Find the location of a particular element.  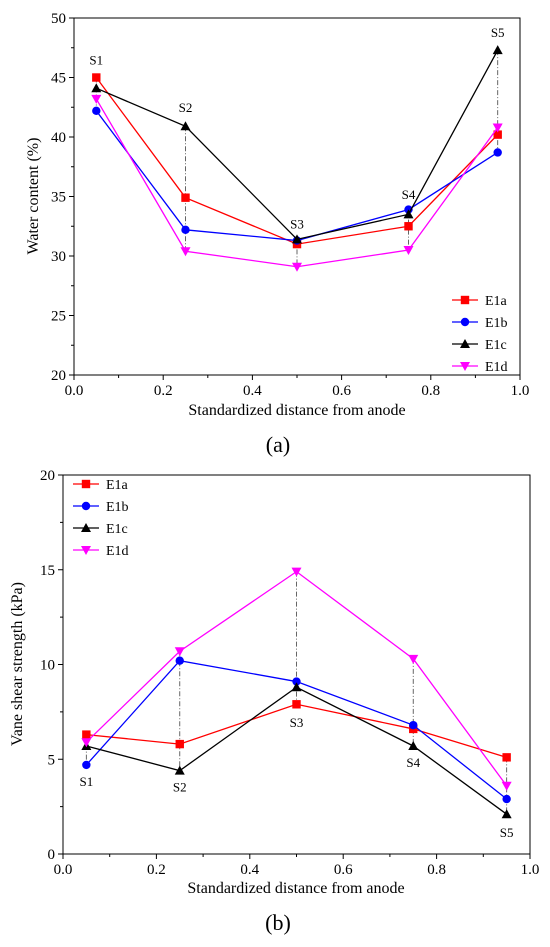

panel-label-a: (a) is located at coordinates (278, 444).